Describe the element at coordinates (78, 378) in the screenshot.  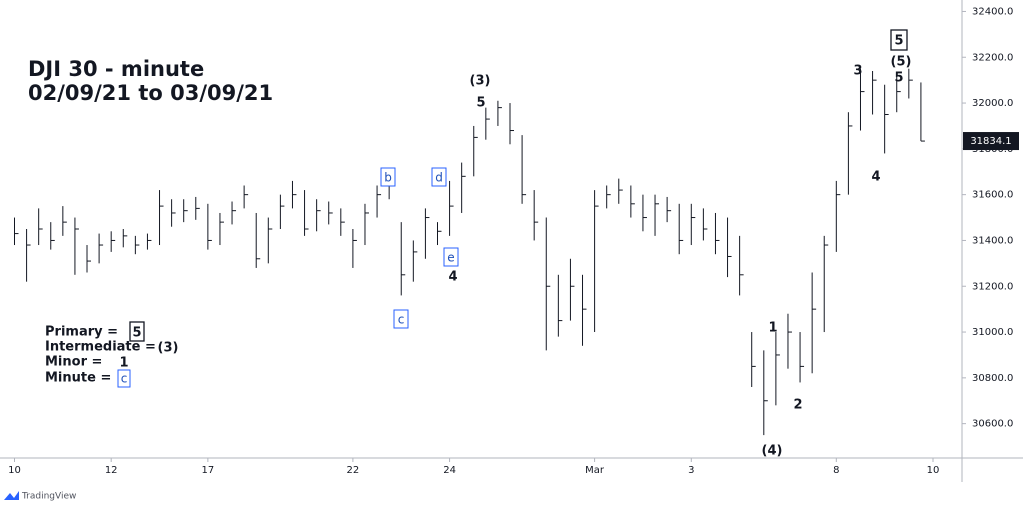
I see `degree-label: Minute =` at that location.